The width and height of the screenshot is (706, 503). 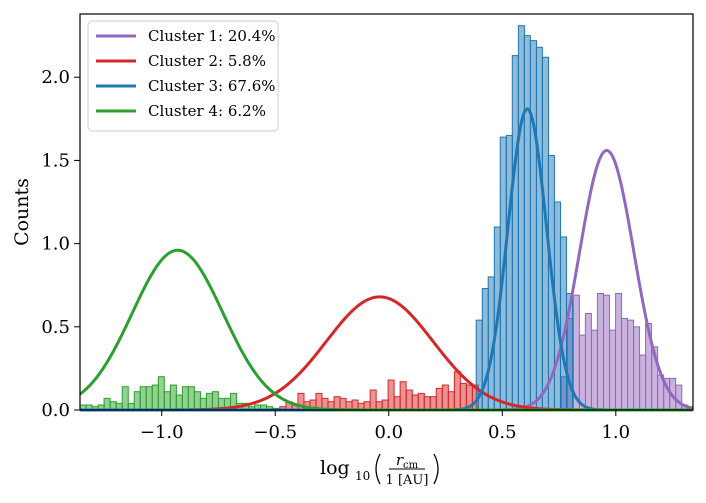 I want to click on x-label-left-paren, so click(x=378, y=469).